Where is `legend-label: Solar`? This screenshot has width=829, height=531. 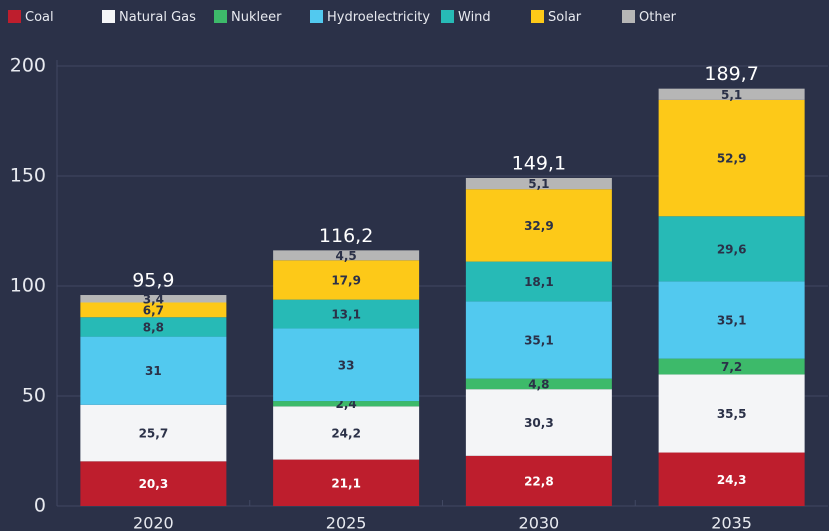
legend-label: Solar is located at coordinates (565, 17).